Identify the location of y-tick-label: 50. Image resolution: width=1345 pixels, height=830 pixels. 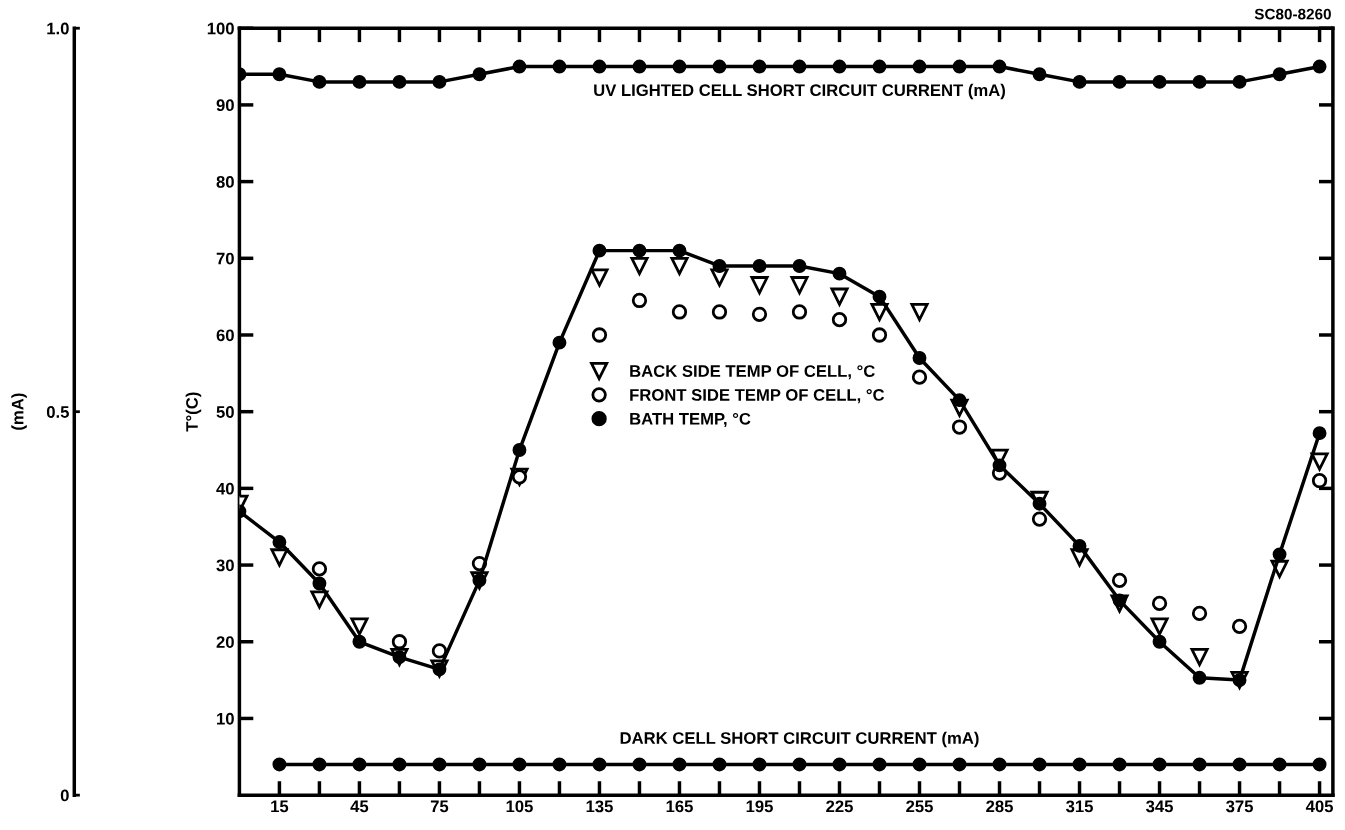
(225, 412).